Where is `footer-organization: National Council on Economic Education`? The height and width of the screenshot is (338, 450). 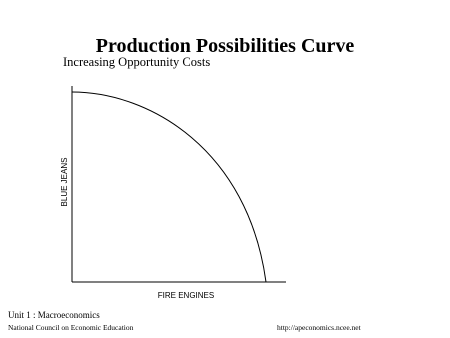
footer-organization: National Council on Economic Education is located at coordinates (71, 327).